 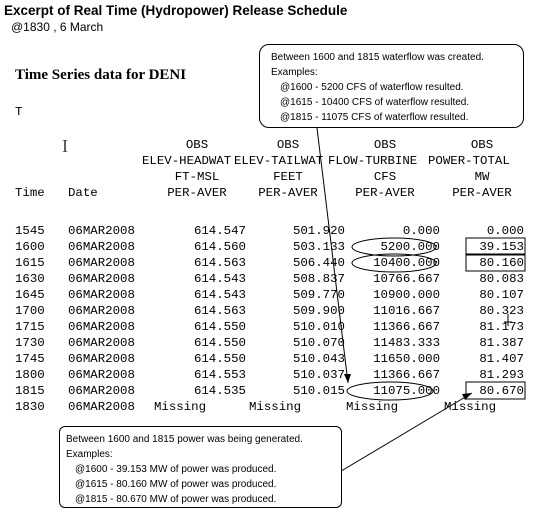 What do you see at coordinates (318, 343) in the screenshot?
I see `table-cell-elev-tailwater: 510.070` at bounding box center [318, 343].